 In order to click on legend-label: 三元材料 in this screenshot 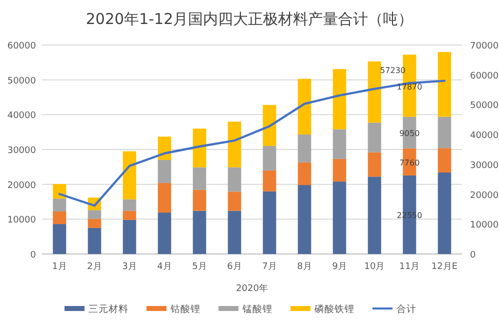, I will do `click(108, 309)`.